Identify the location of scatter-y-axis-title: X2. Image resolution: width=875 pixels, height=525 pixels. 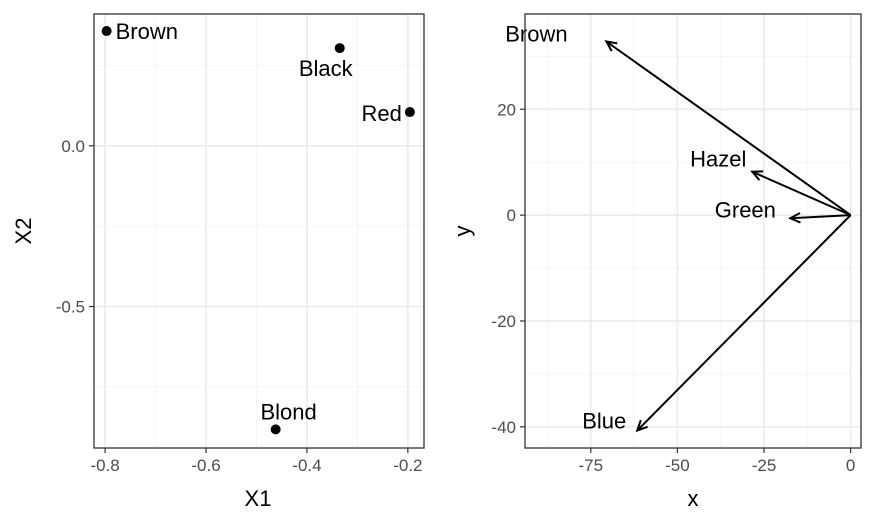
(23, 231).